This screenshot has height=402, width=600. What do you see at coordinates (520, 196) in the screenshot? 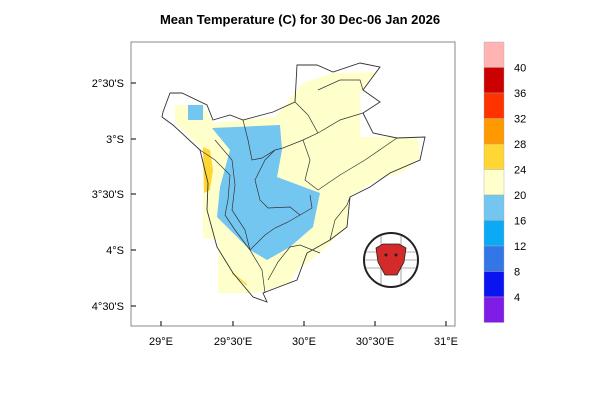
I see `colorbar-label: 20` at bounding box center [520, 196].